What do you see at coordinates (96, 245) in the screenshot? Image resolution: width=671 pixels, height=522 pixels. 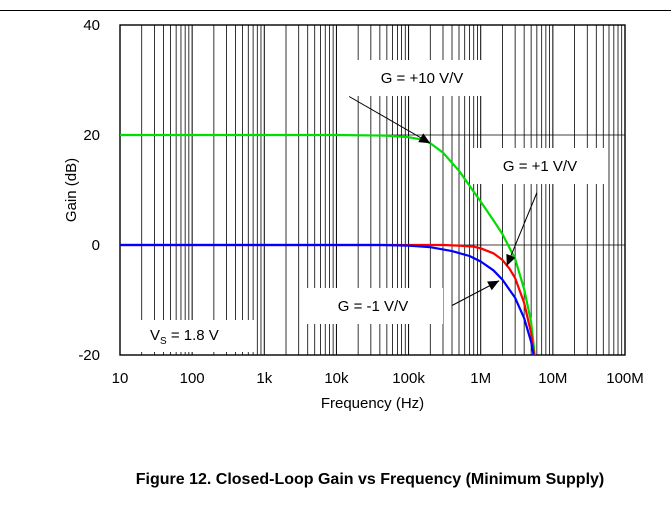 I see `y-tick-label: 0` at bounding box center [96, 245].